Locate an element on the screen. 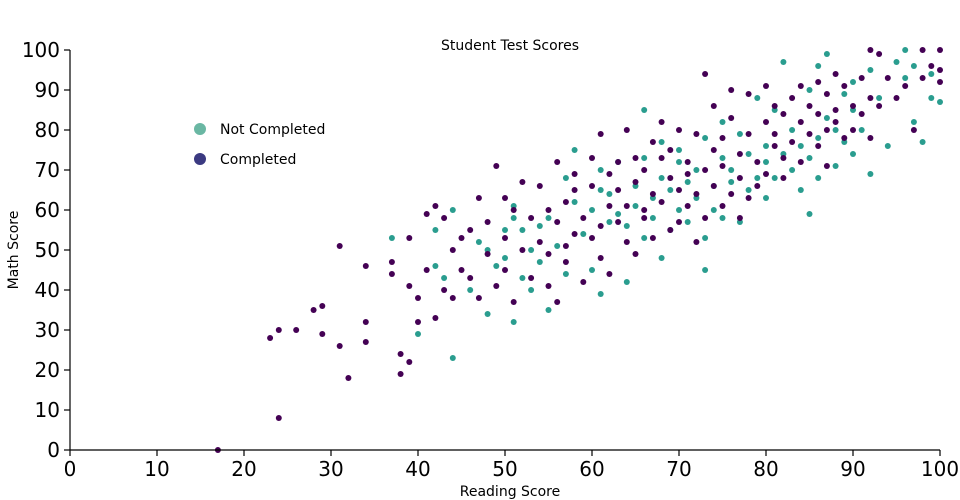 The width and height of the screenshot is (960, 500). legend-item-completed: Completed is located at coordinates (245, 160).